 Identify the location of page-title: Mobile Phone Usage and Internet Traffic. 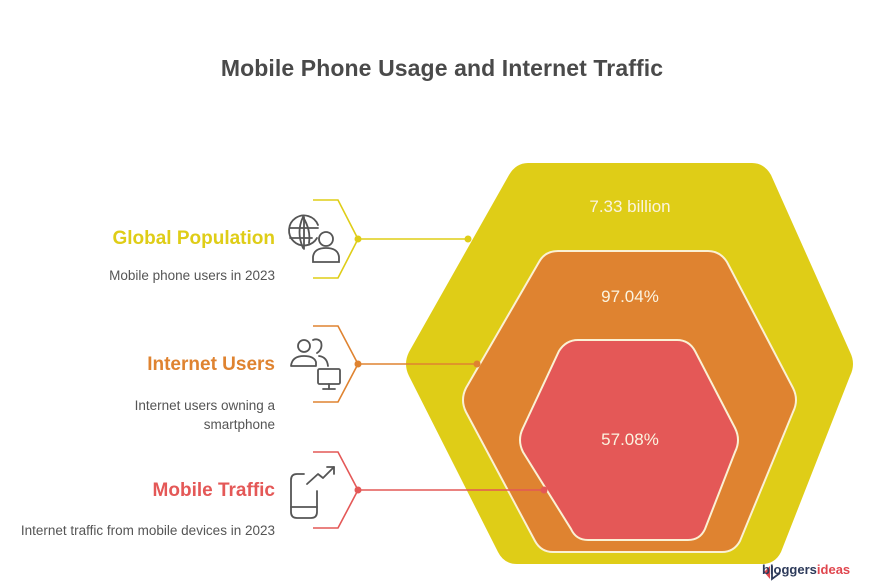
(442, 68).